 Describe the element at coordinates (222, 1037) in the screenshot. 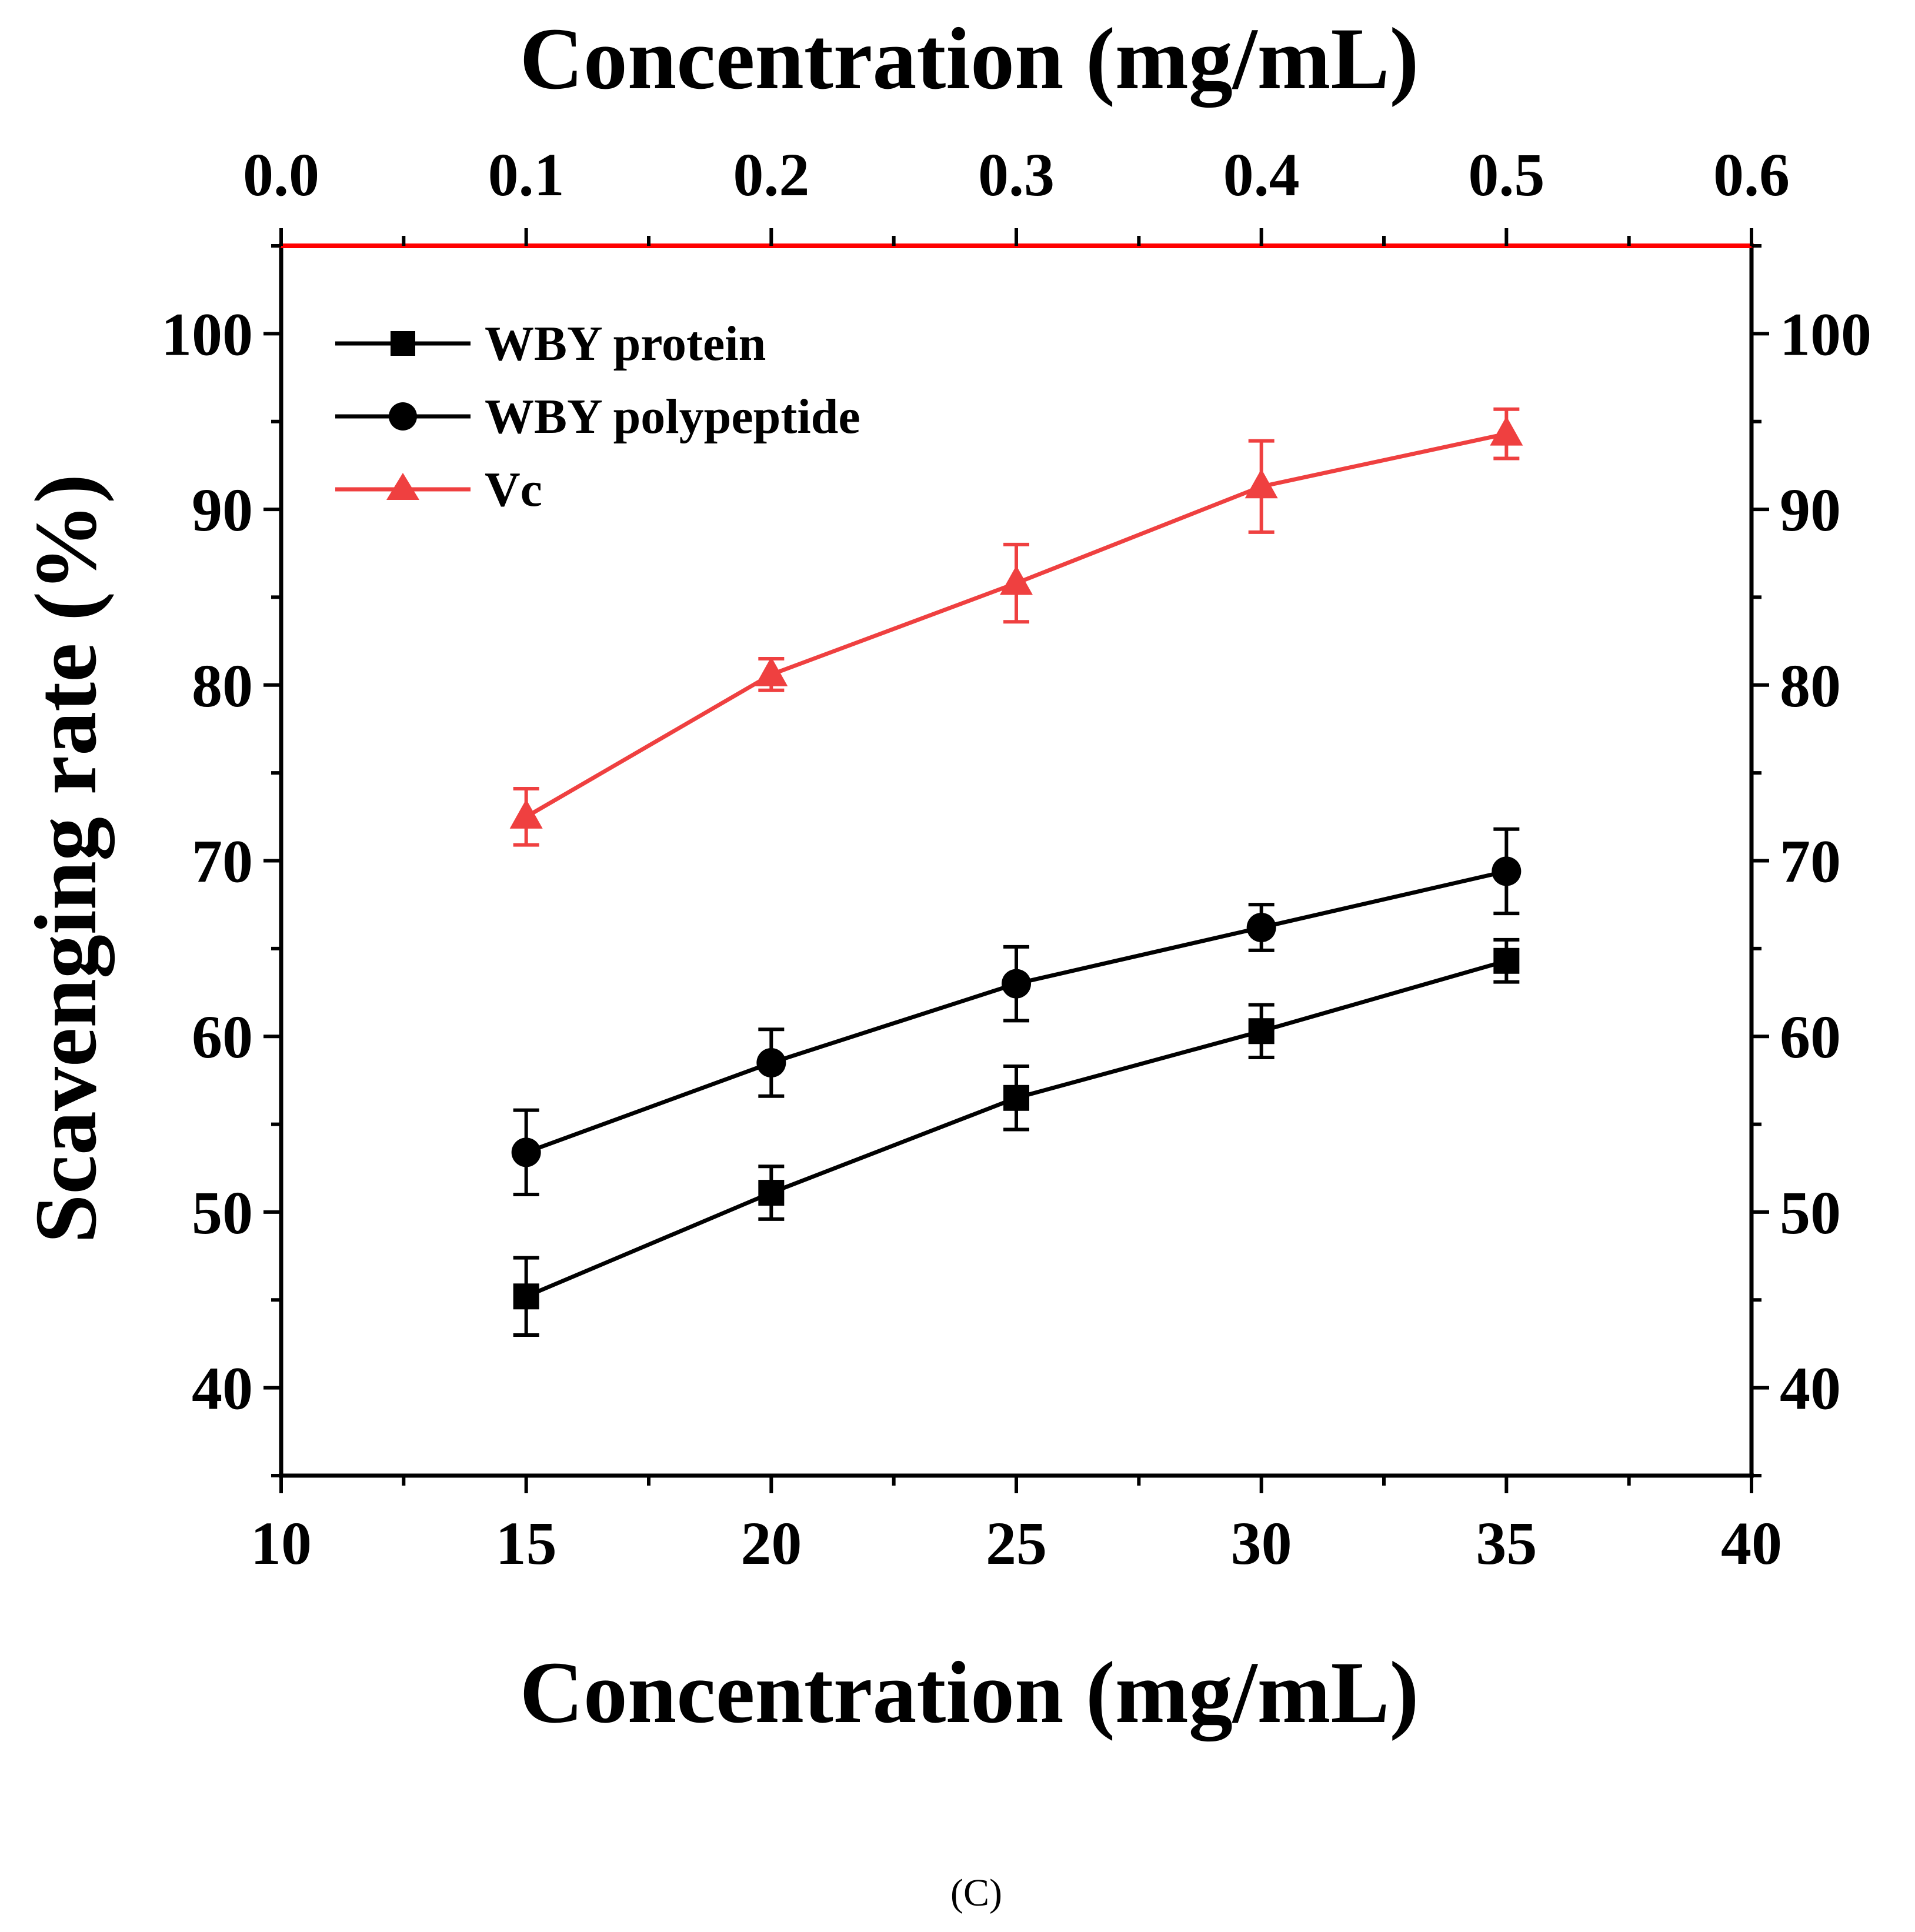

I see `y-tick-label-left: 60` at that location.